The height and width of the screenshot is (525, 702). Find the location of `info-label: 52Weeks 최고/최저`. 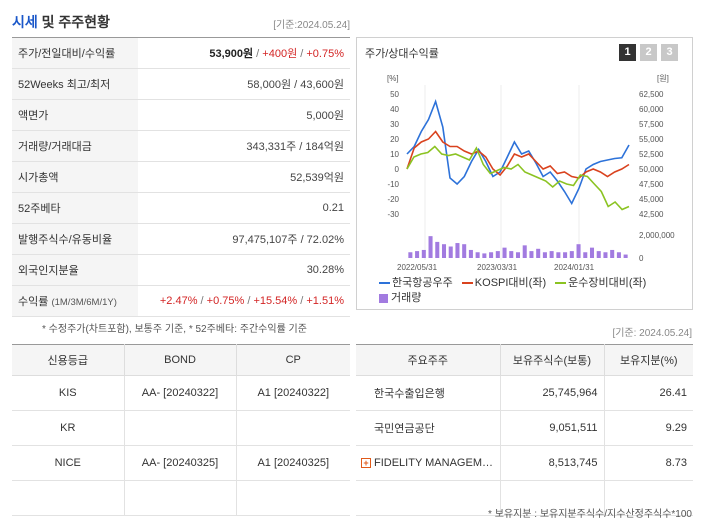

info-label: 52Weeks 최고/최저 is located at coordinates (75, 84).